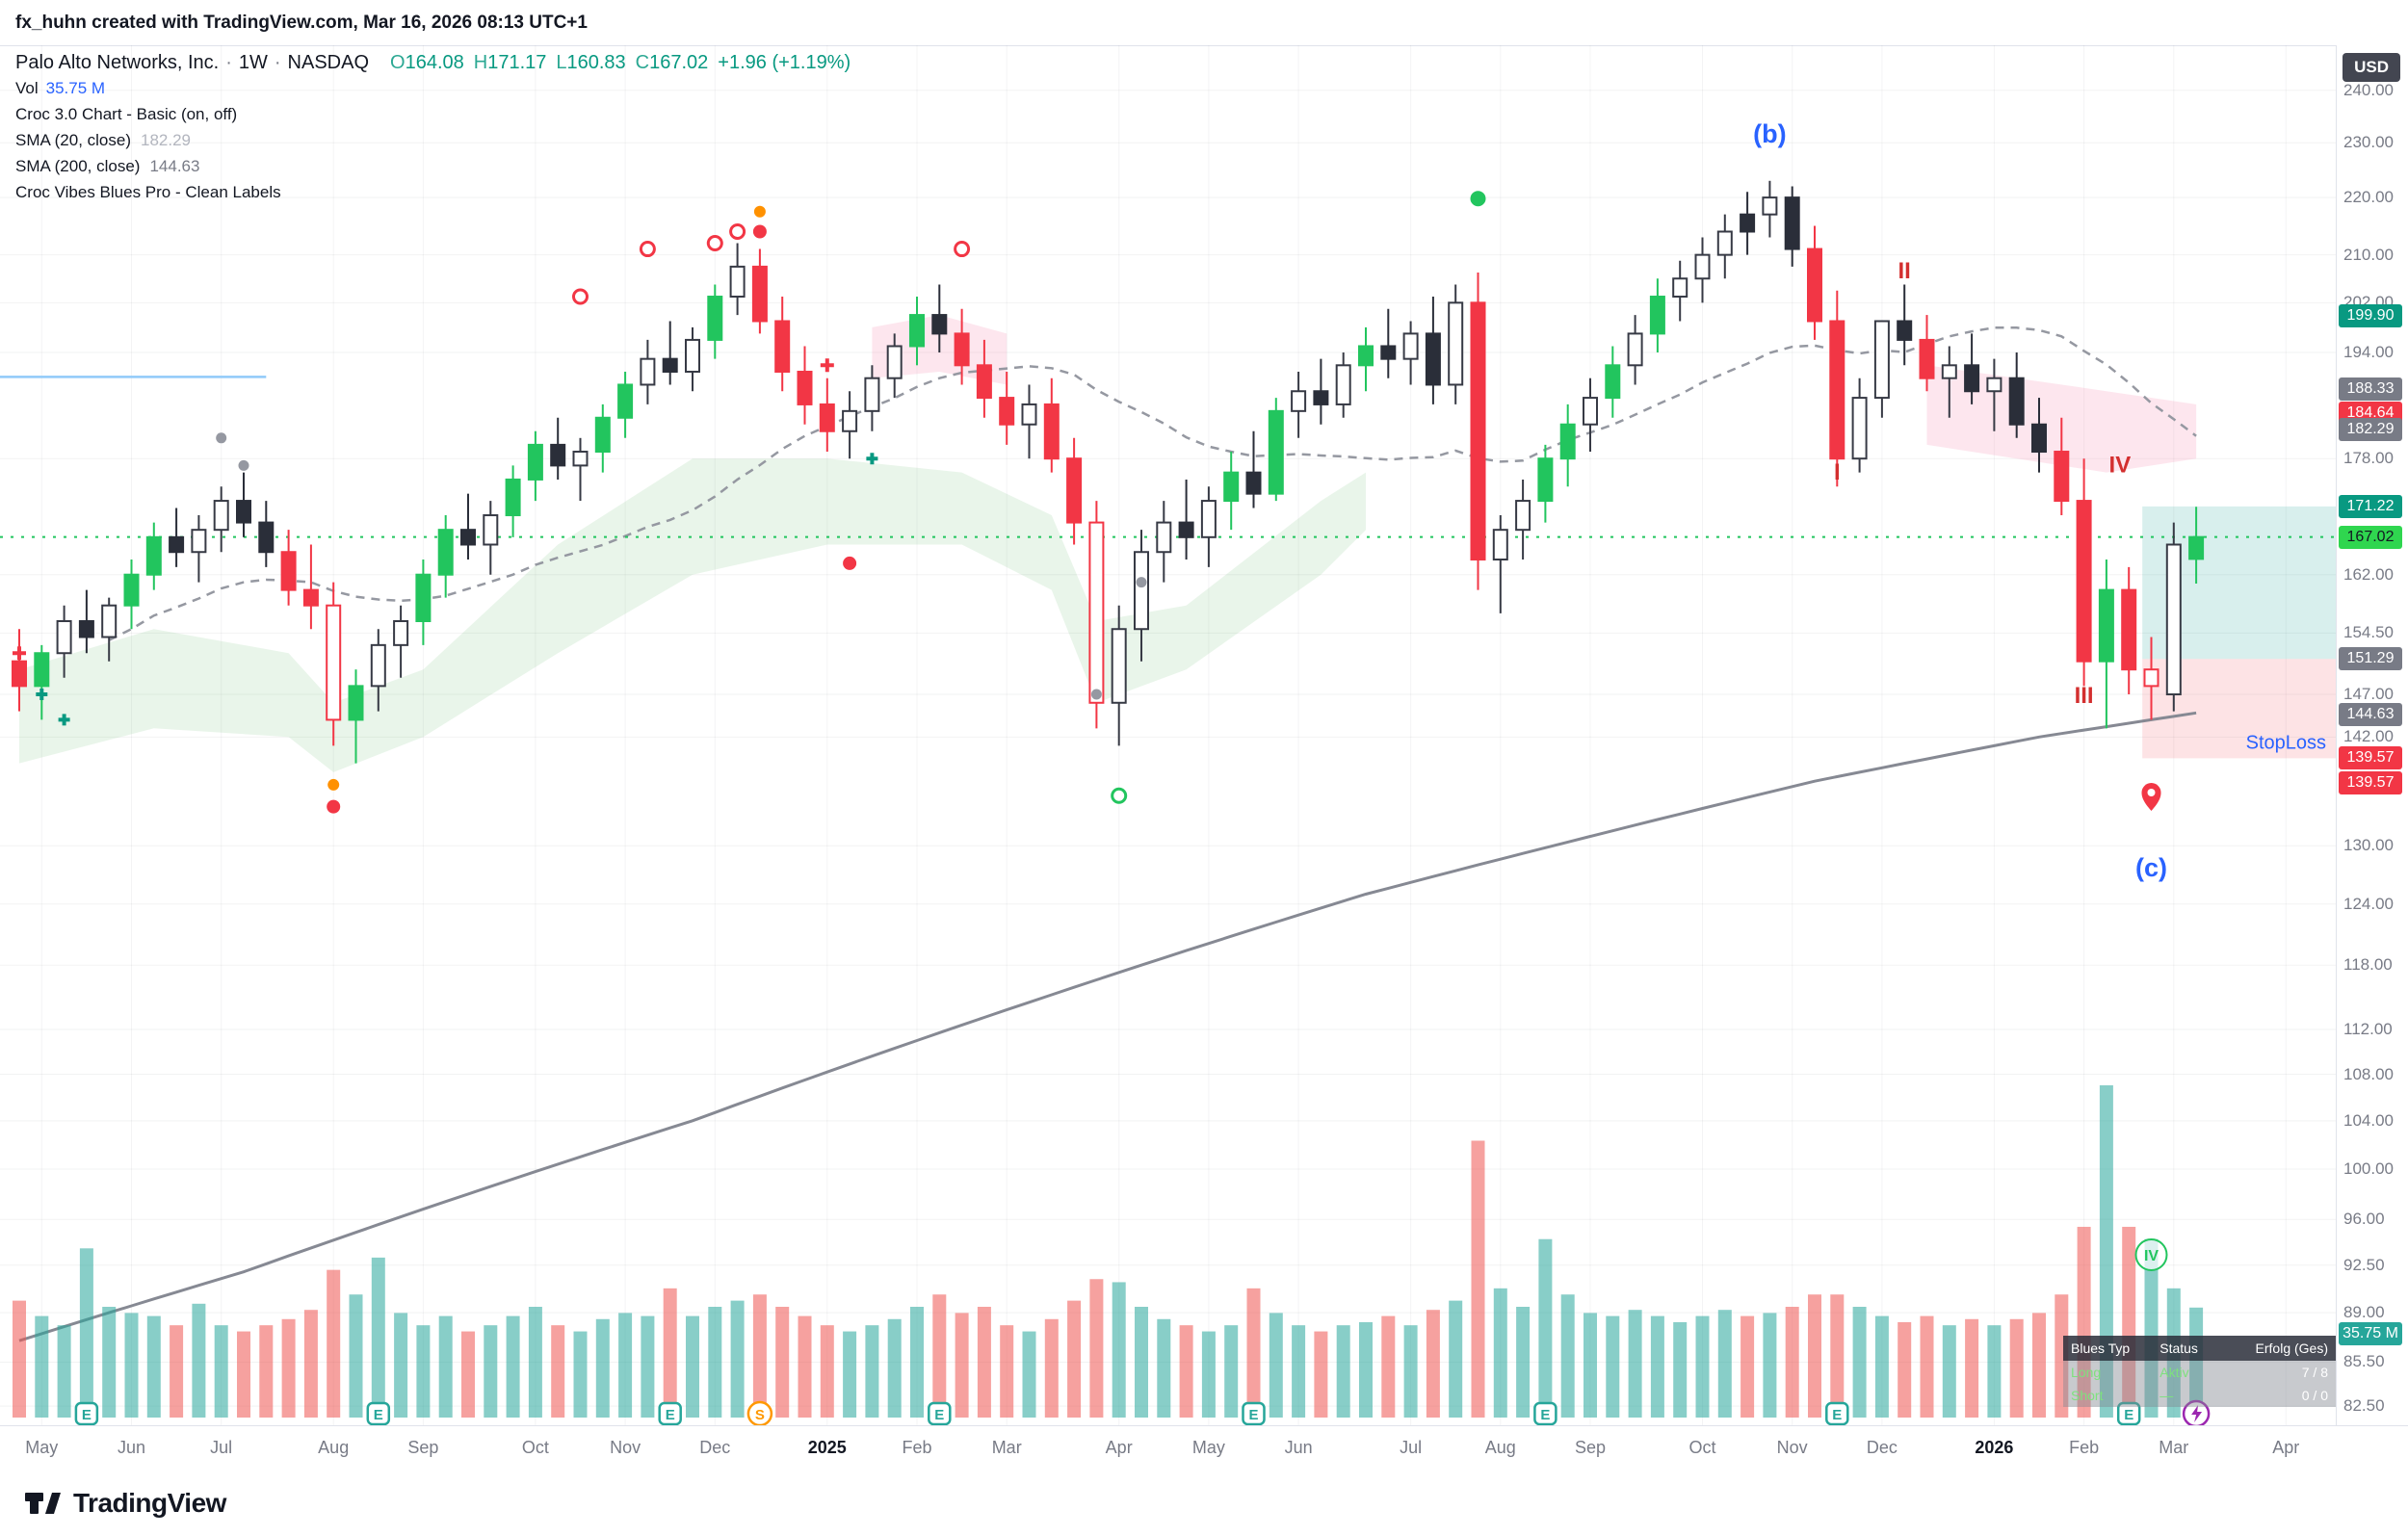 This screenshot has width=2408, height=1536. What do you see at coordinates (2368, 1029) in the screenshot?
I see `price-tick: 112.00` at bounding box center [2368, 1029].